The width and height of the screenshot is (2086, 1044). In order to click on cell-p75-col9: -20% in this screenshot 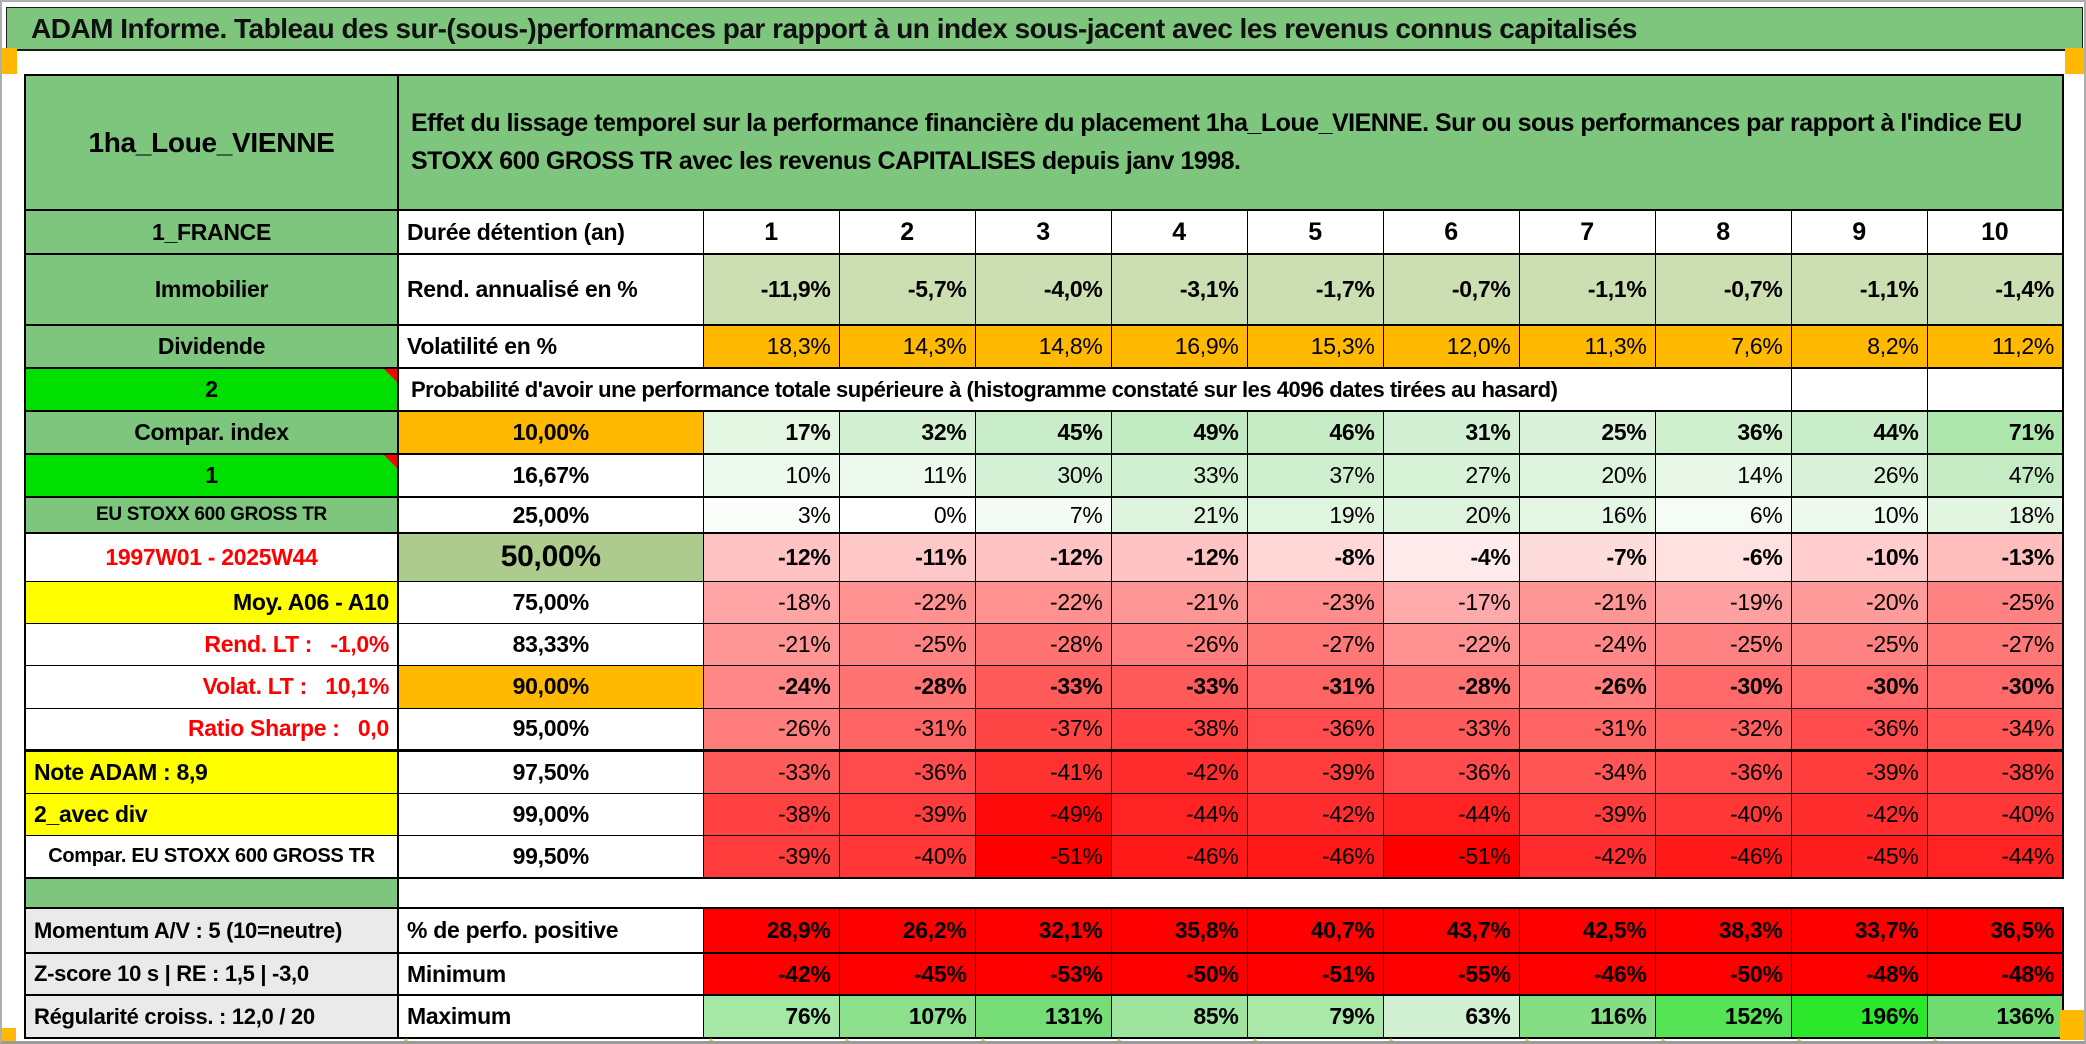, I will do `click(1859, 602)`.